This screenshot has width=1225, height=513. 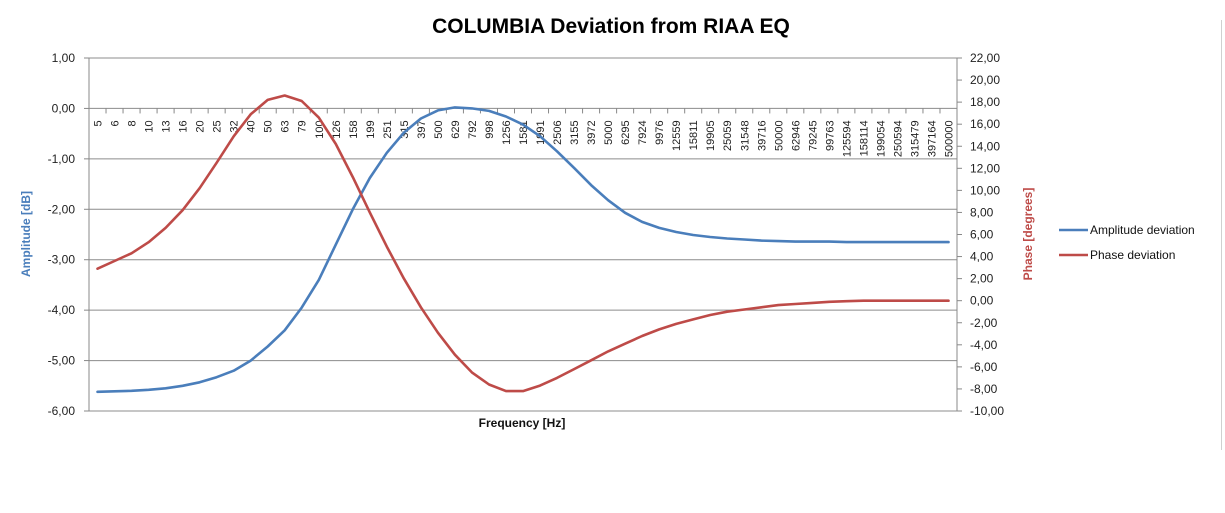 I want to click on x-tick-label: 12559, so click(x=677, y=135).